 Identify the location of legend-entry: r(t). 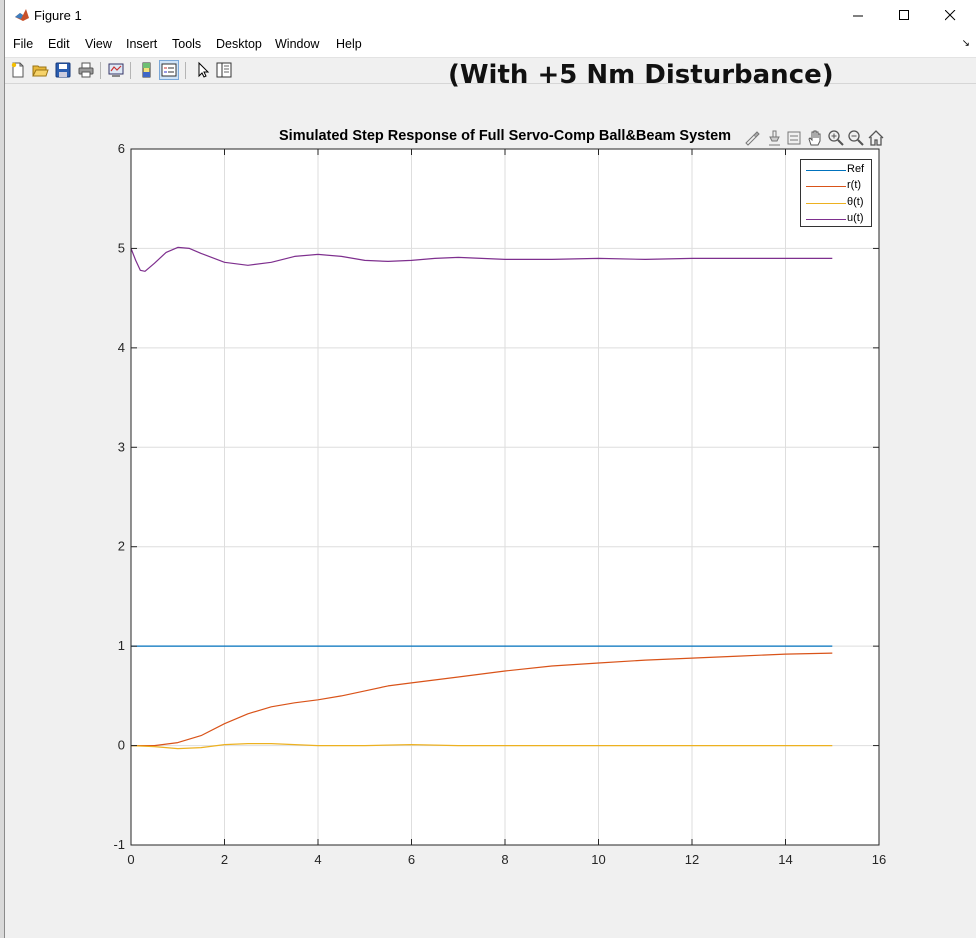
(836, 186).